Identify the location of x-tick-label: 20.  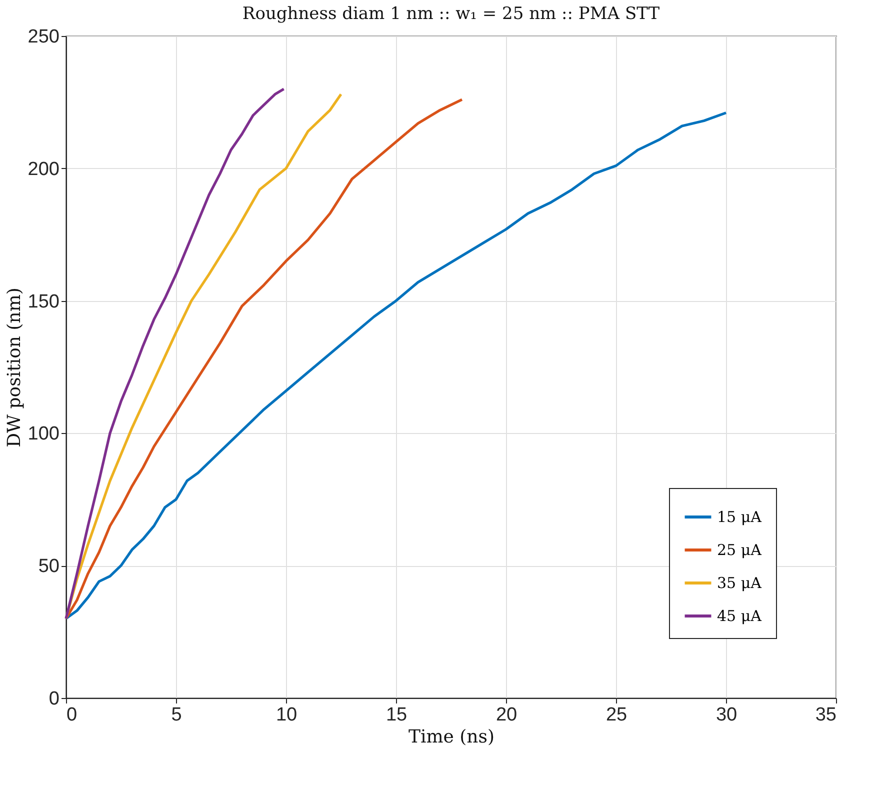
(507, 715).